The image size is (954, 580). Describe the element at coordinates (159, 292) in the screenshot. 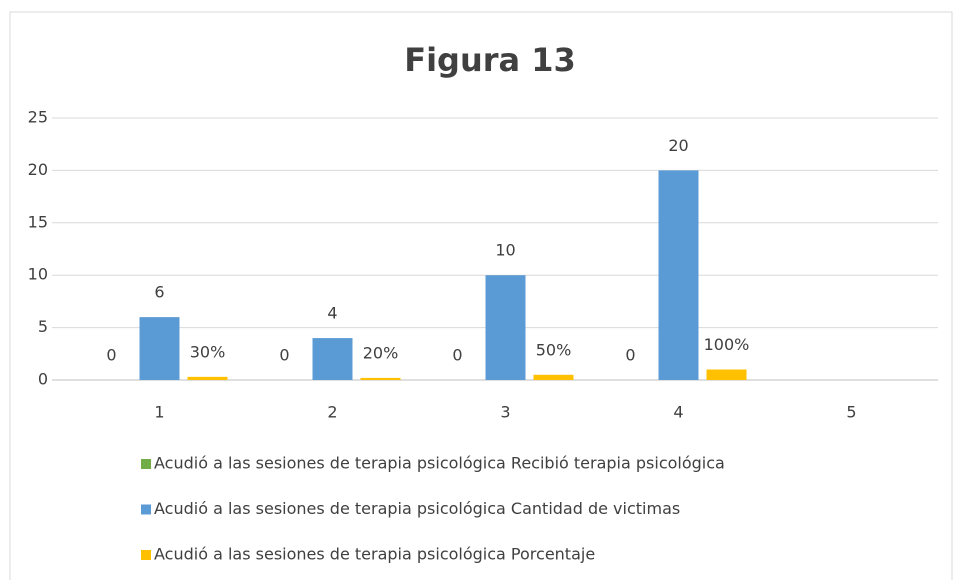

I see `data-label: 6` at that location.